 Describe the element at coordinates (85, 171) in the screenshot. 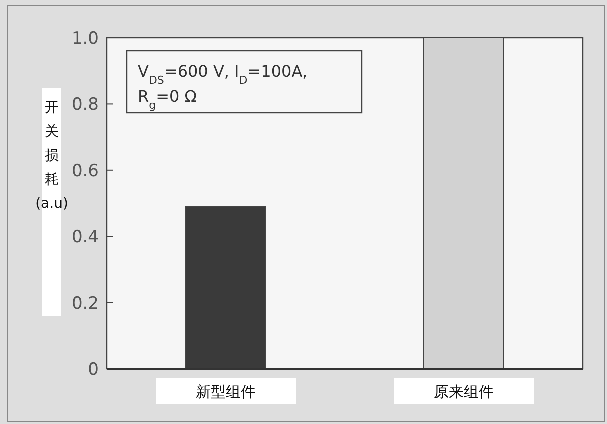

I see `y-tick-label: 0.6` at that location.